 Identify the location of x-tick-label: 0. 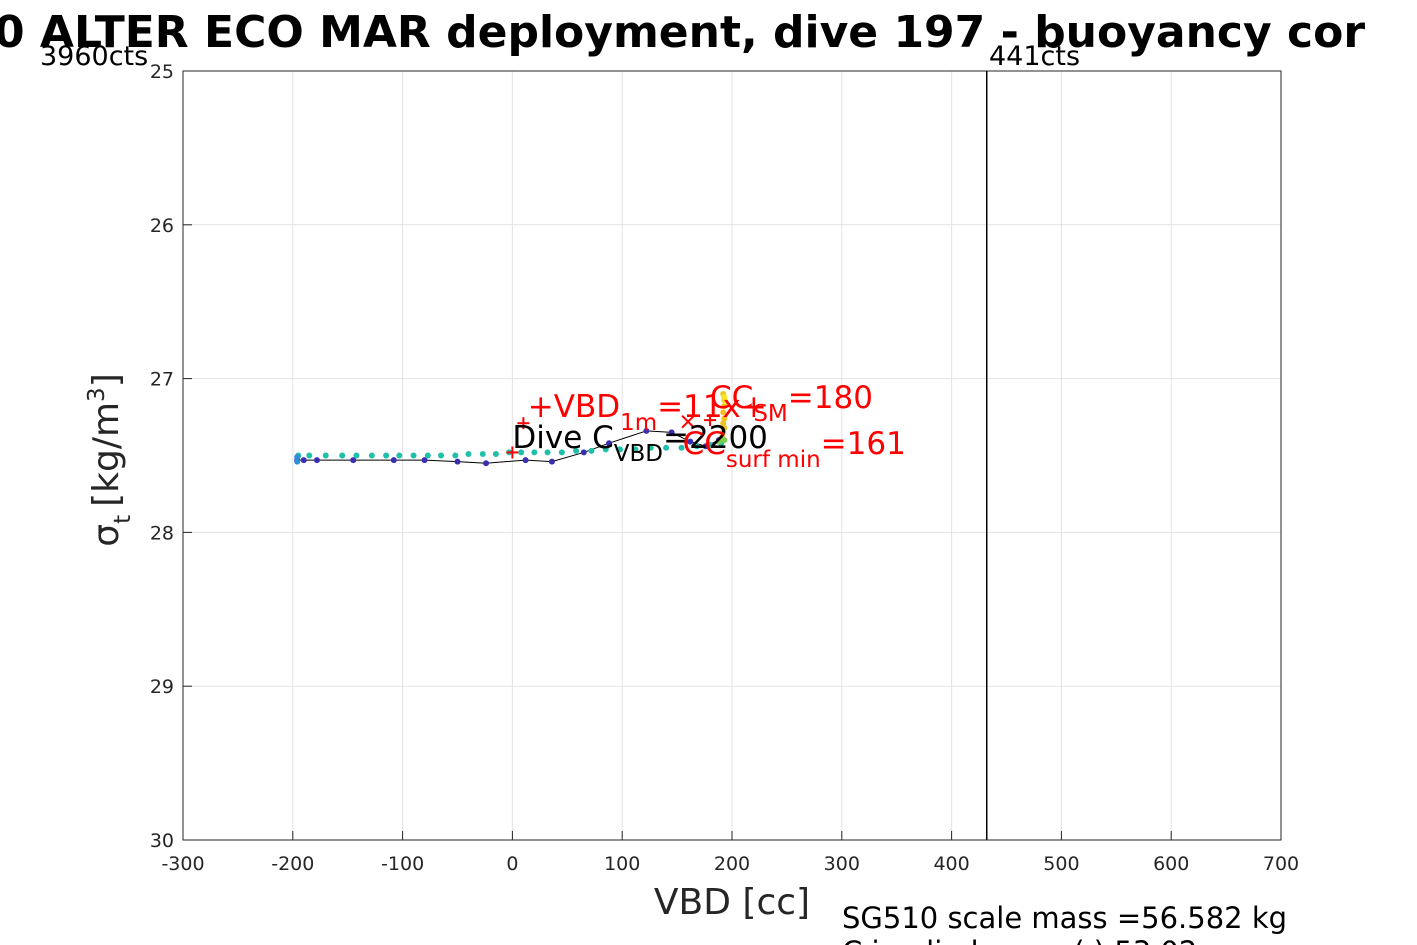
(512, 864).